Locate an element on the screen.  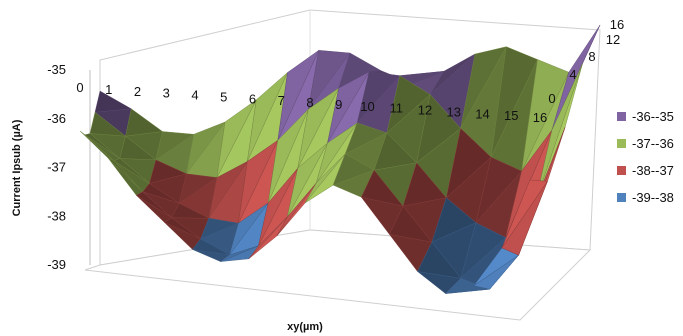
z-tick-label: -35 is located at coordinates (56, 69).